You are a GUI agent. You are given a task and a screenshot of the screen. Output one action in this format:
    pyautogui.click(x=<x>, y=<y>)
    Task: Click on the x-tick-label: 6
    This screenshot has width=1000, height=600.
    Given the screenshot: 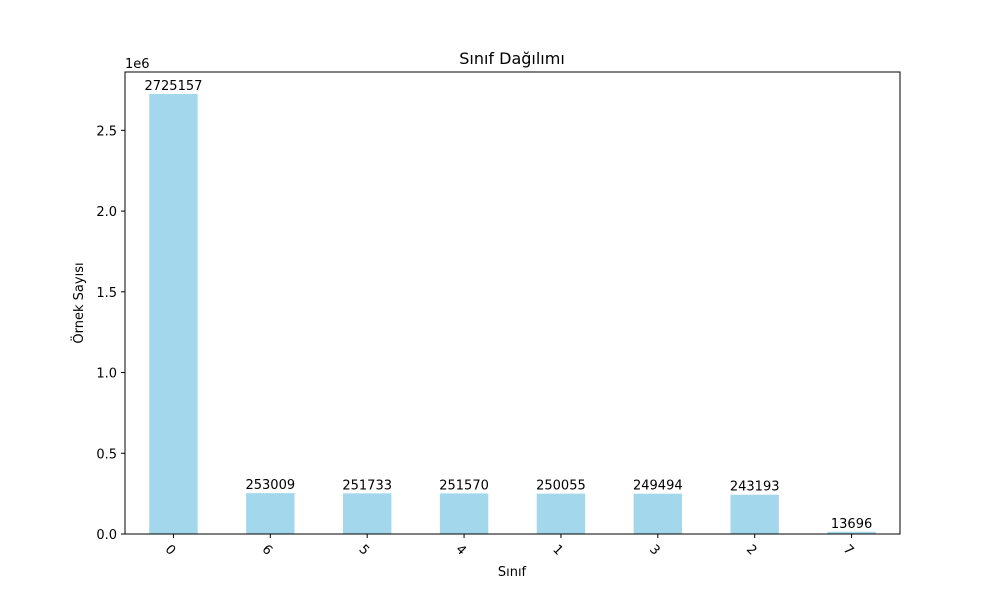 What is the action you would take?
    pyautogui.click(x=267, y=550)
    